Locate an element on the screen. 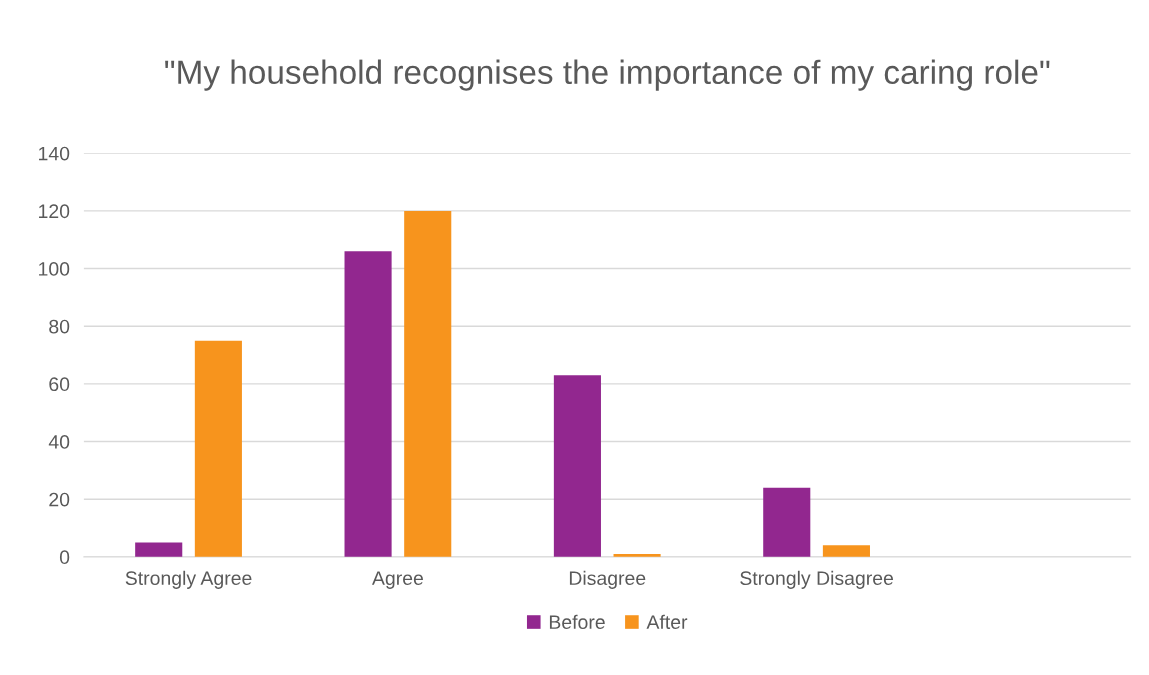  x-tick-label: Strongly Disagree is located at coordinates (817, 579).